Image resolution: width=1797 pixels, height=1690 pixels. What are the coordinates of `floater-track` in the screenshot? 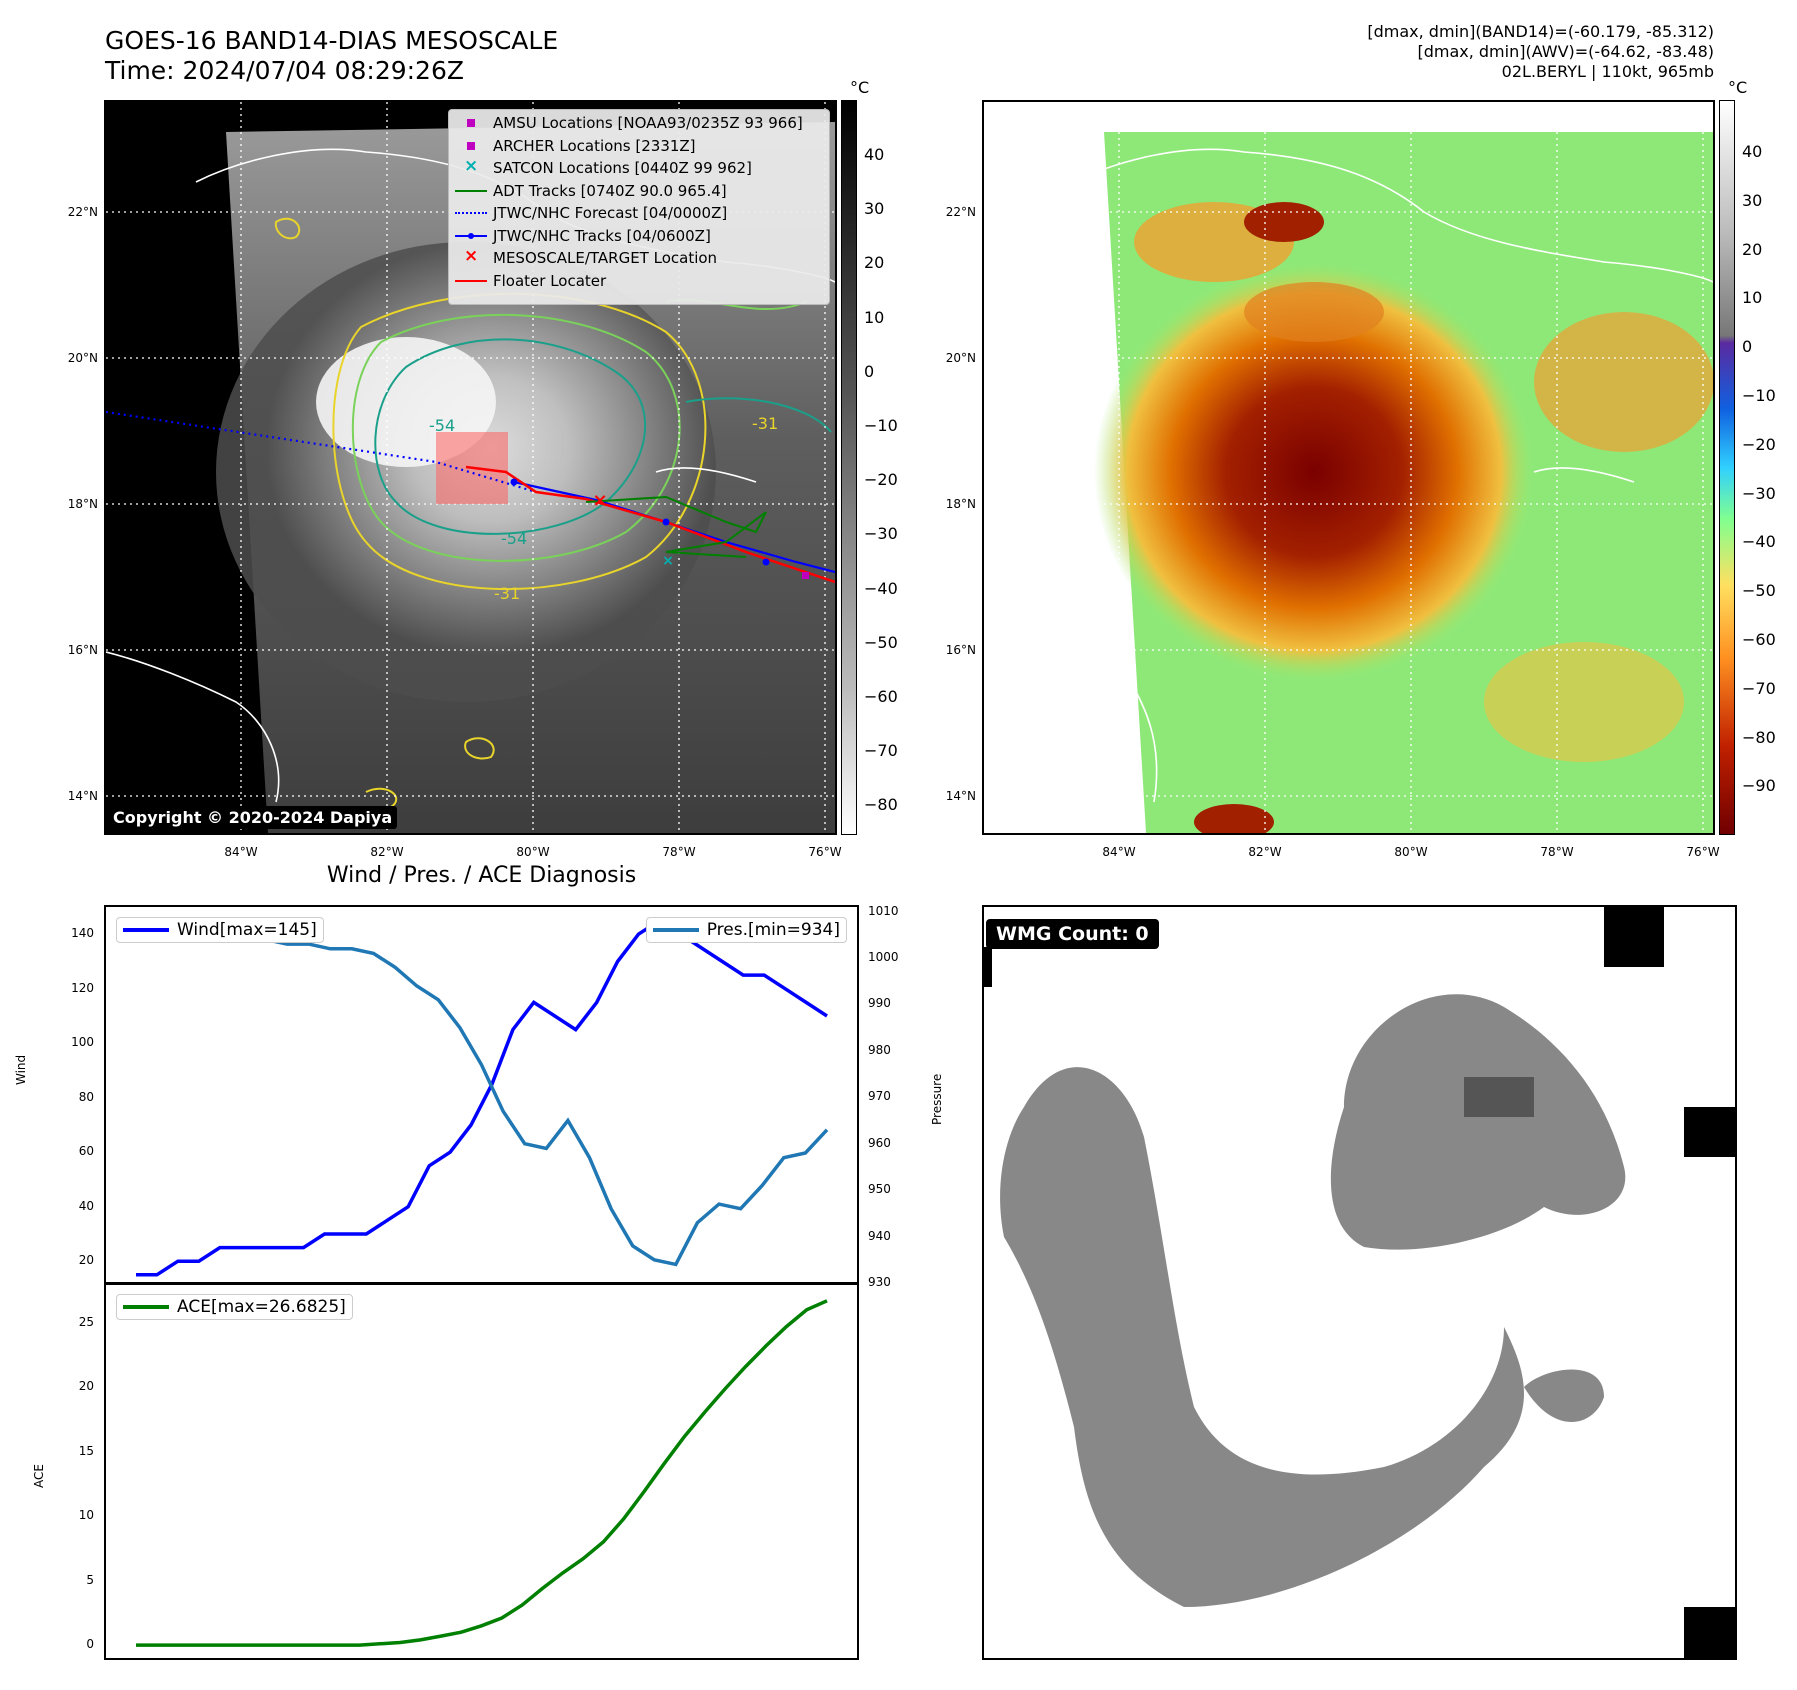 It's located at (650, 524).